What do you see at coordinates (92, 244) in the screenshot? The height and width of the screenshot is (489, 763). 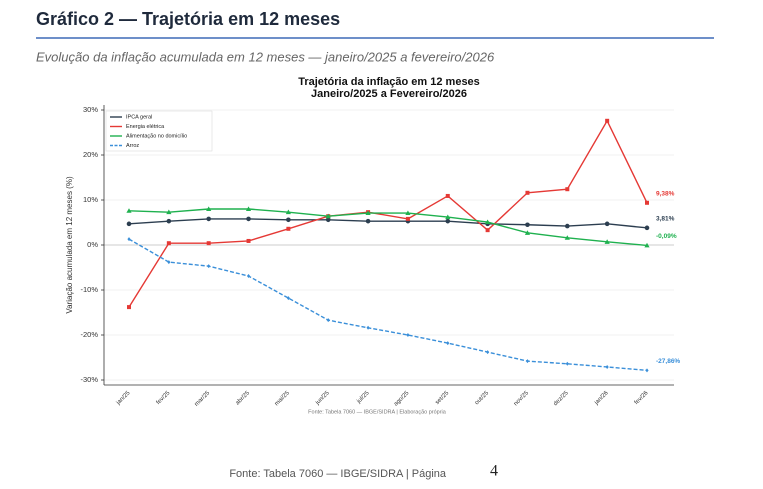 I see `y-tick-label: 0%` at bounding box center [92, 244].